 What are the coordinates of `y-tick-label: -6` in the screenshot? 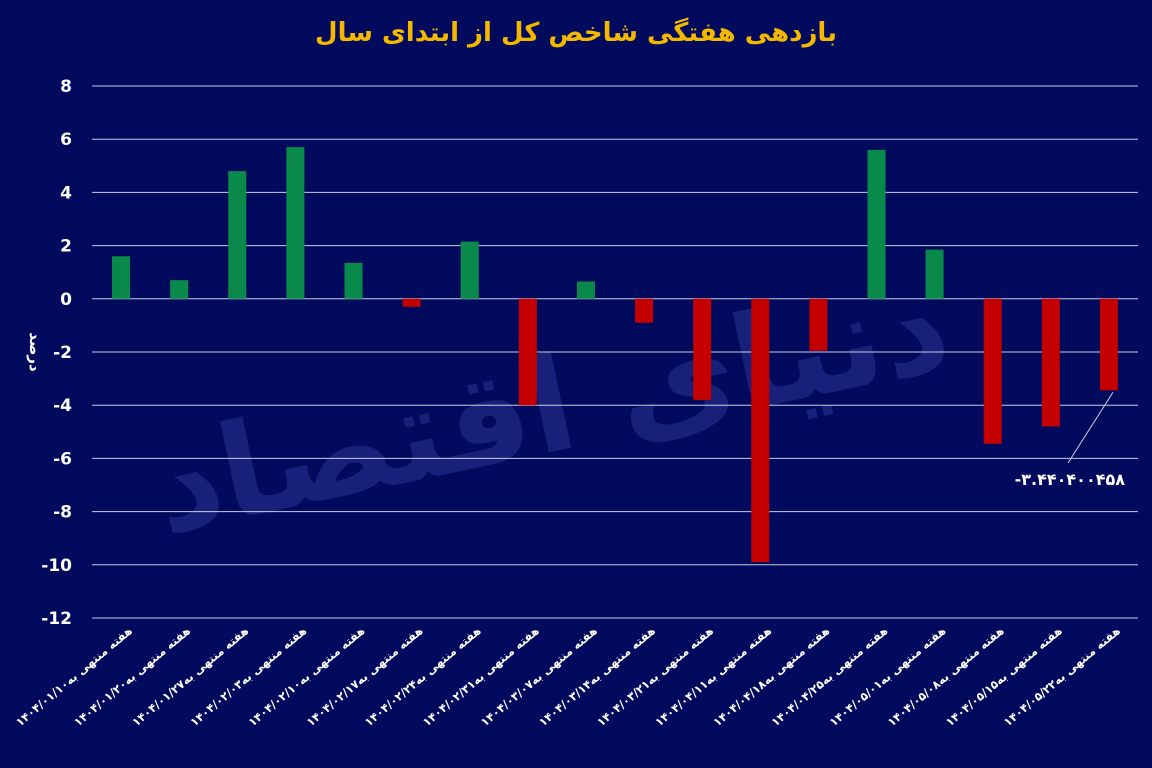 It's located at (62, 459).